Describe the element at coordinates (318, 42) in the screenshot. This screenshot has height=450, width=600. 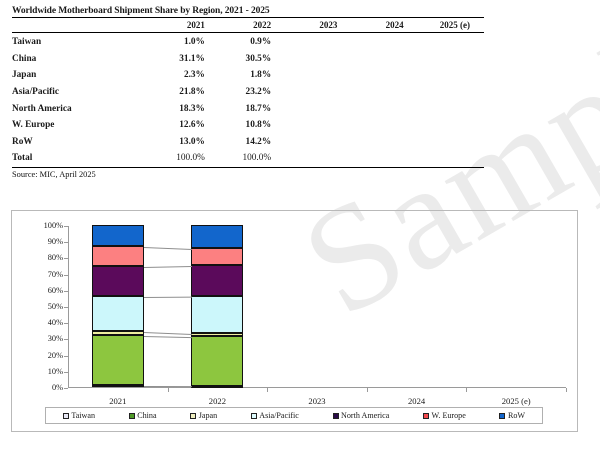
I see `cell-taiwan-2023` at that location.